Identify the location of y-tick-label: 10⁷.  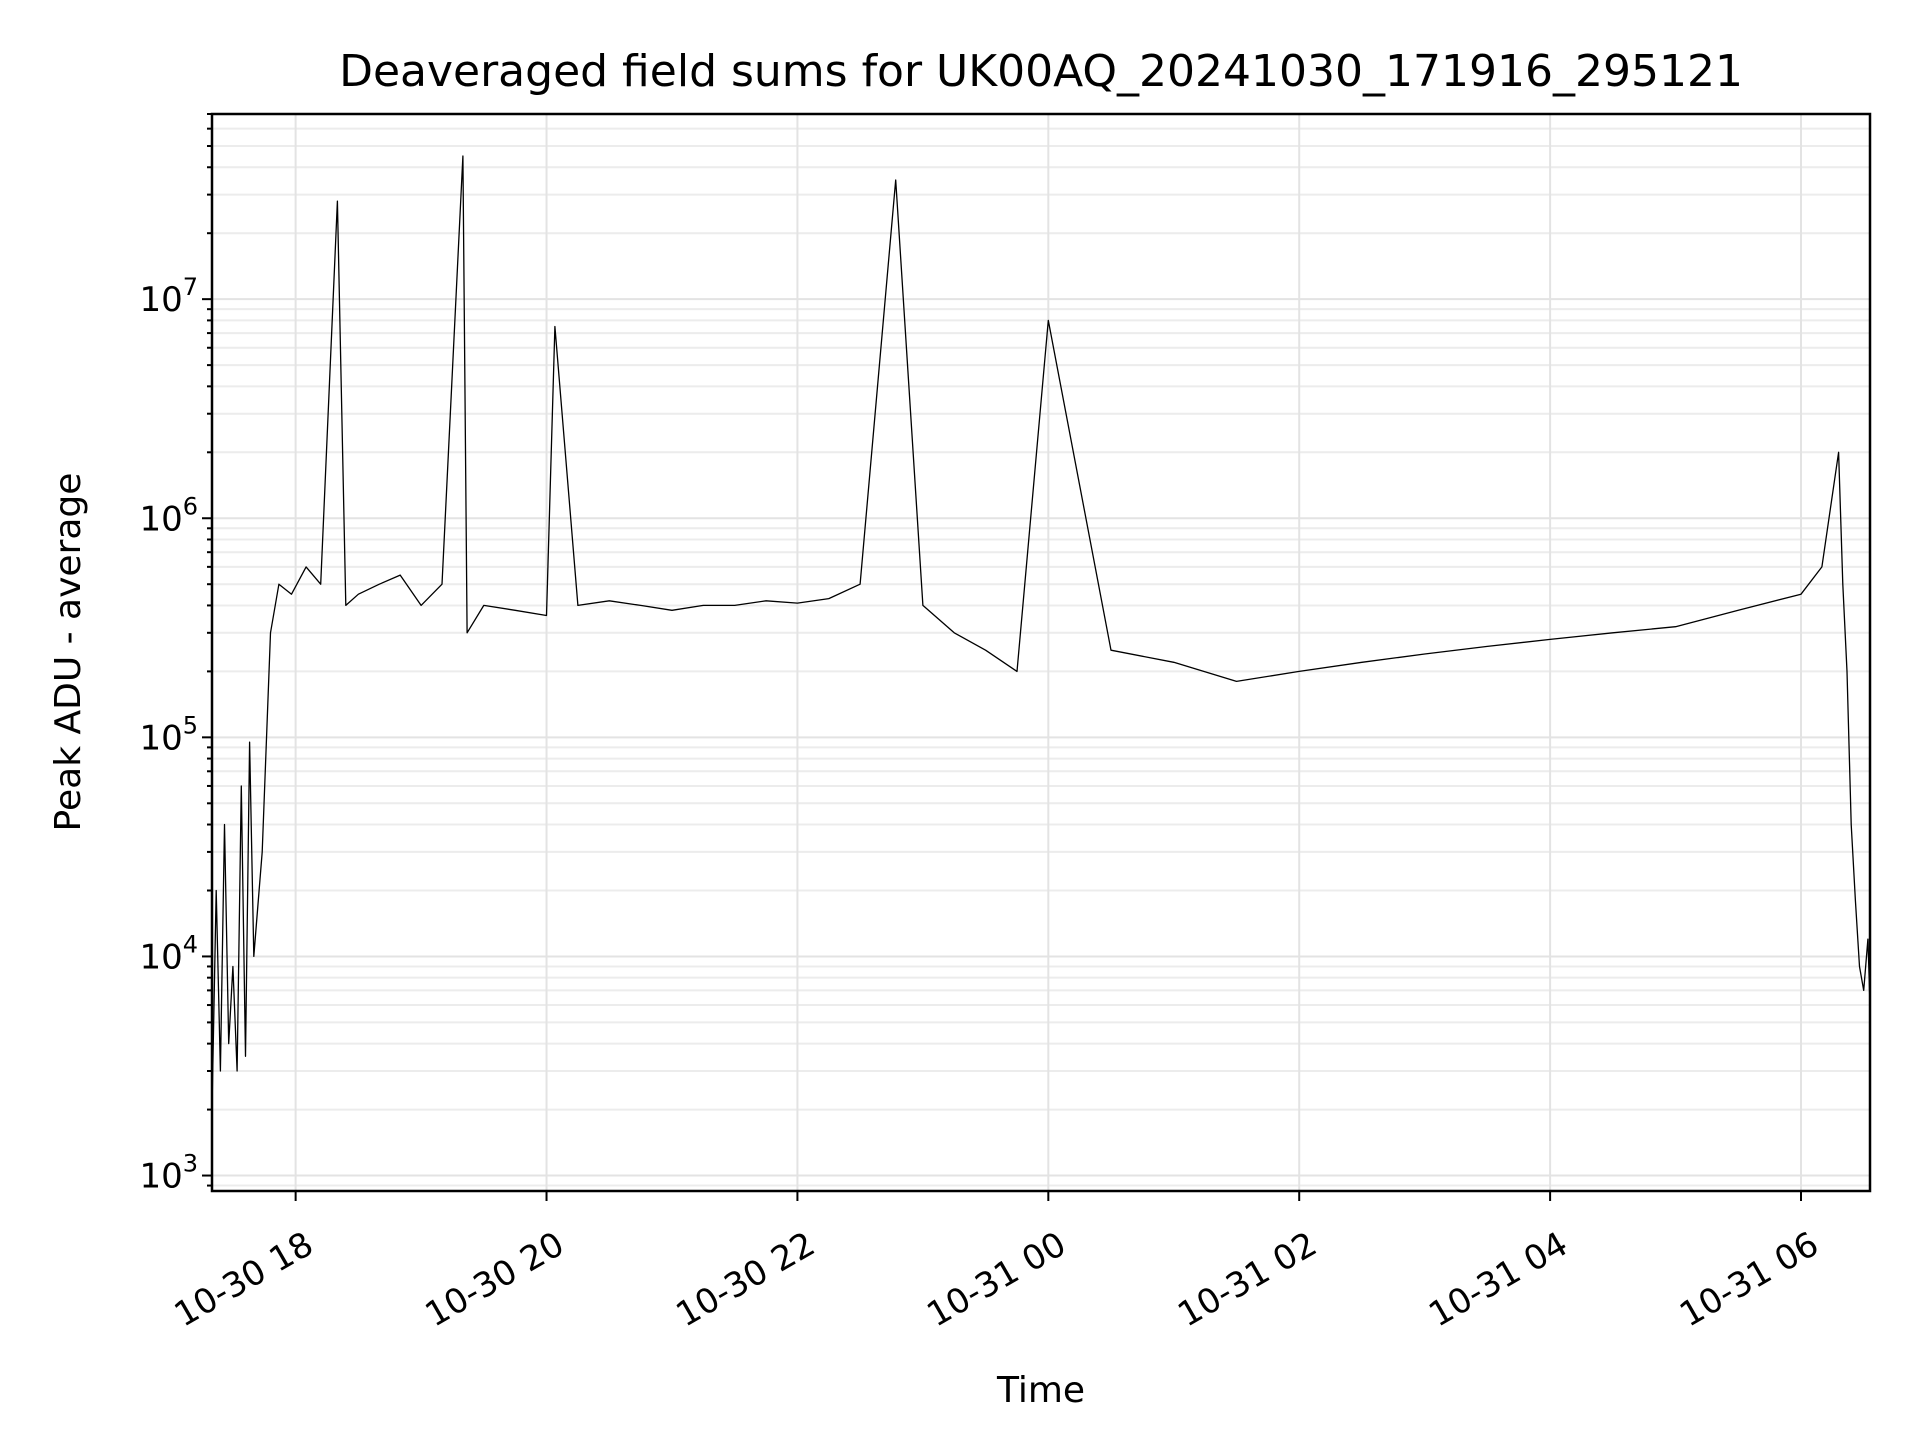
(168, 296).